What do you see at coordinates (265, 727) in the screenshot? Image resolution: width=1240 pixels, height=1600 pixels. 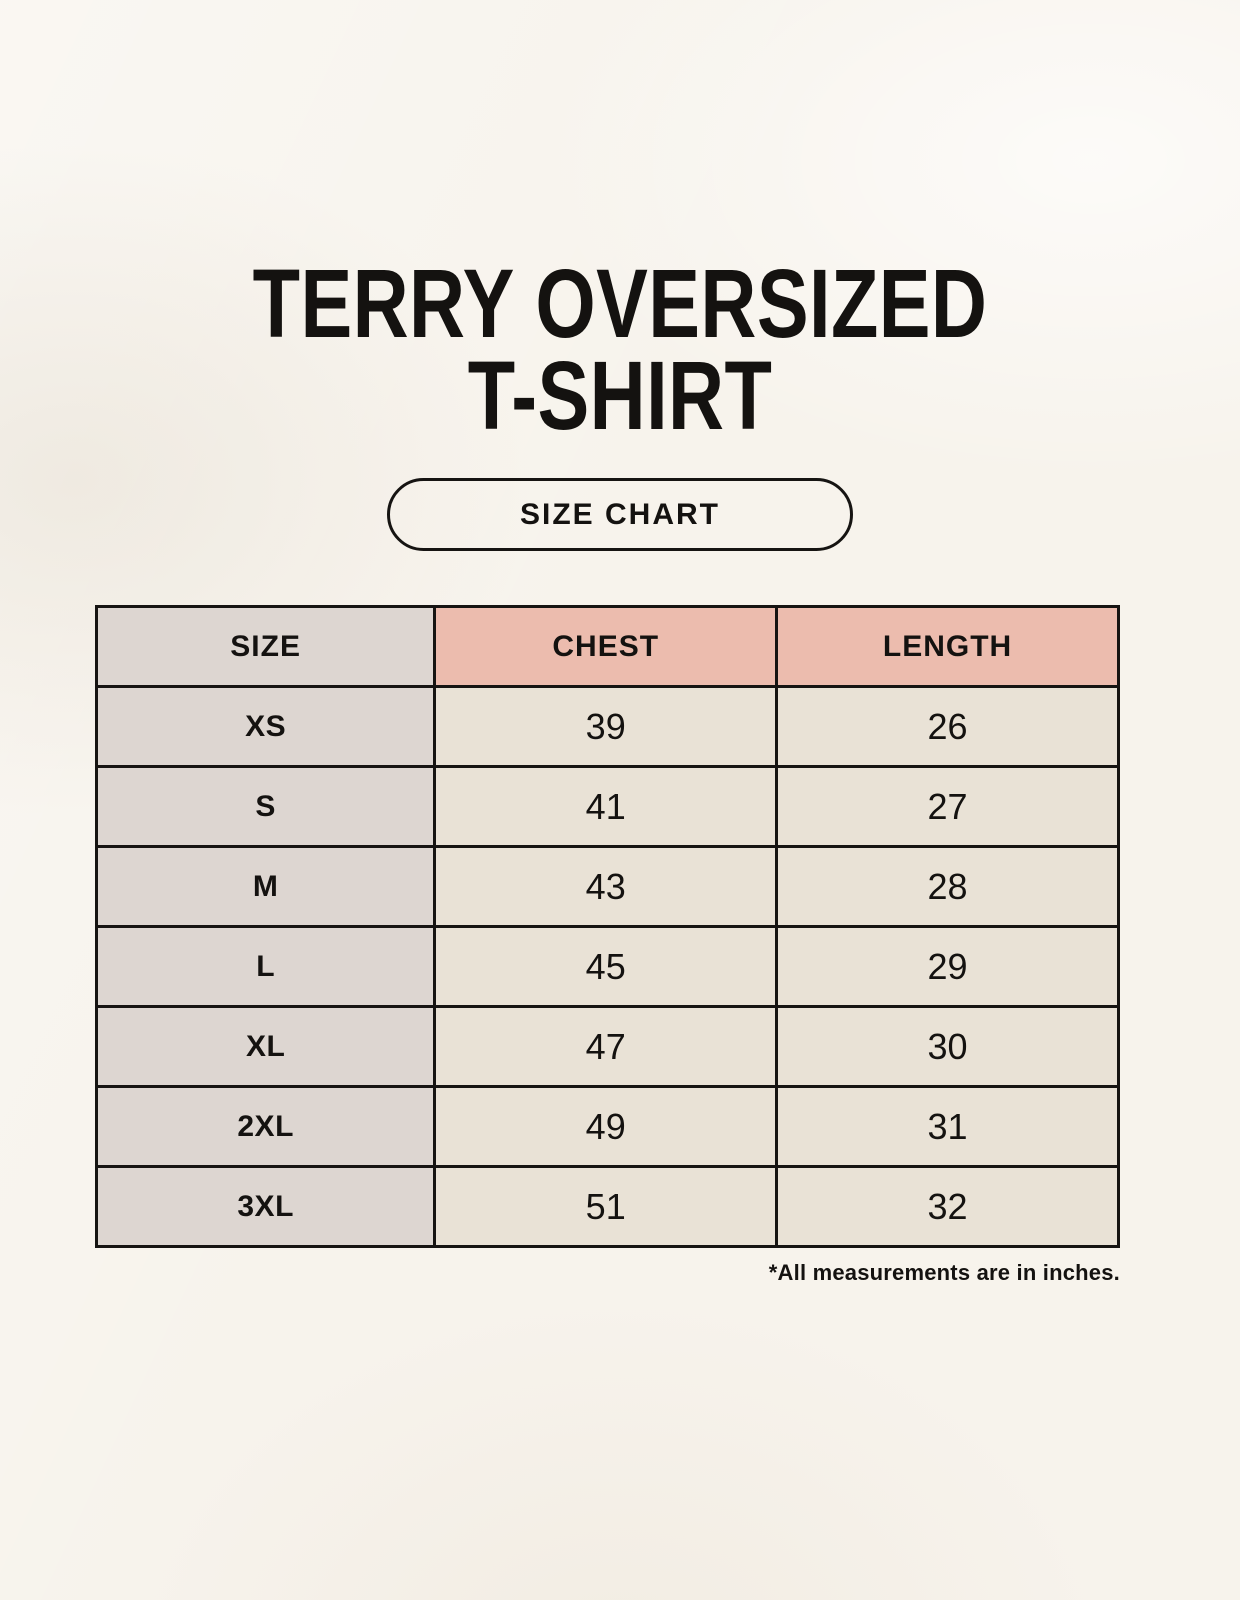 I see `size-cell: XS` at bounding box center [265, 727].